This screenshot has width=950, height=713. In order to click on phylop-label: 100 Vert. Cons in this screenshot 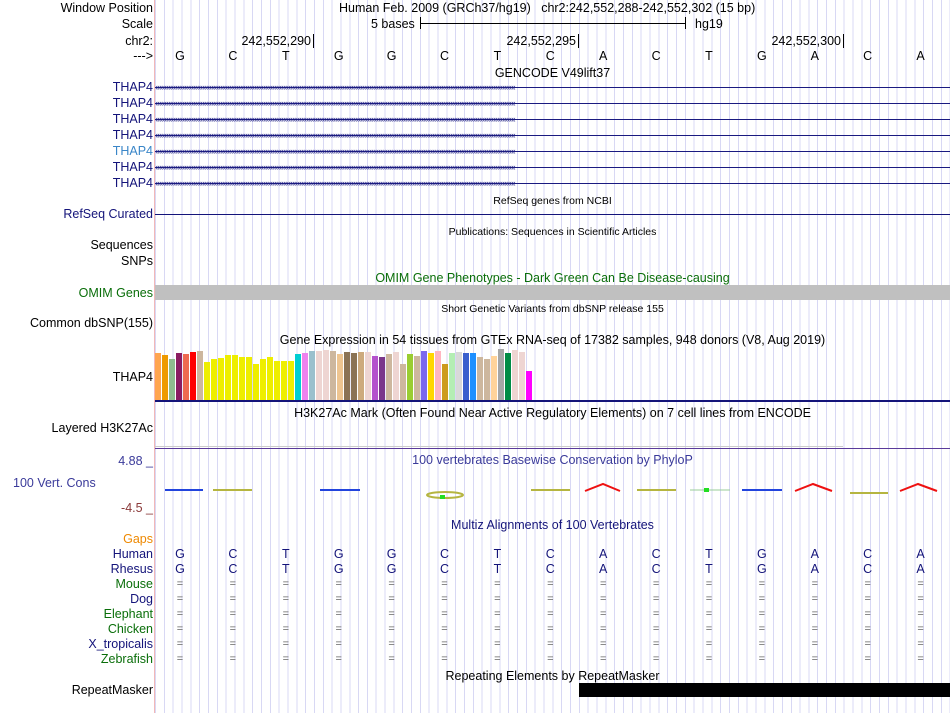, I will do `click(54, 483)`.